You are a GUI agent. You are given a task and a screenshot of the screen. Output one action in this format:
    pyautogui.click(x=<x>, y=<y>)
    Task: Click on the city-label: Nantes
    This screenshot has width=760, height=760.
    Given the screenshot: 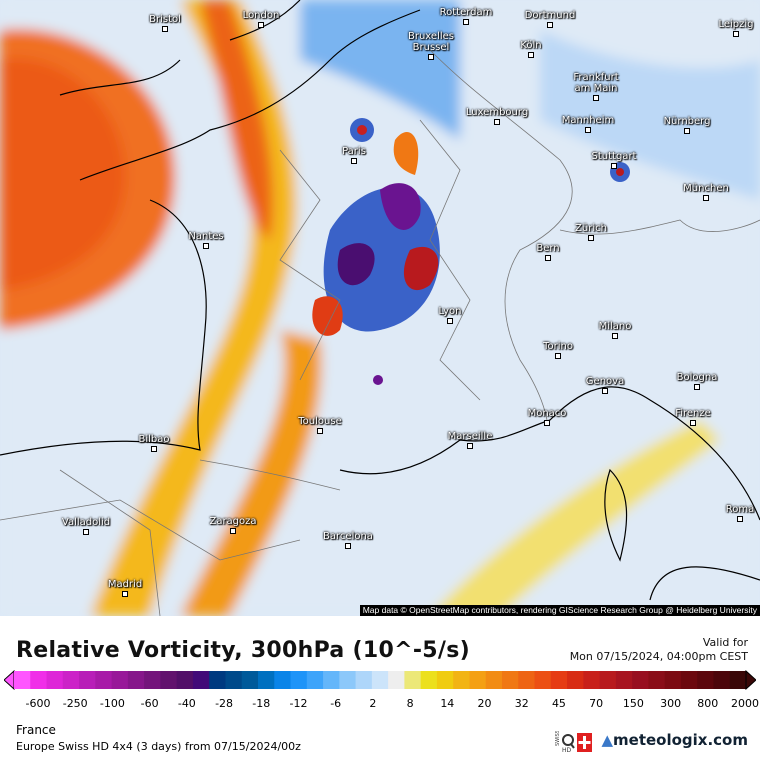 What is the action you would take?
    pyautogui.click(x=206, y=236)
    